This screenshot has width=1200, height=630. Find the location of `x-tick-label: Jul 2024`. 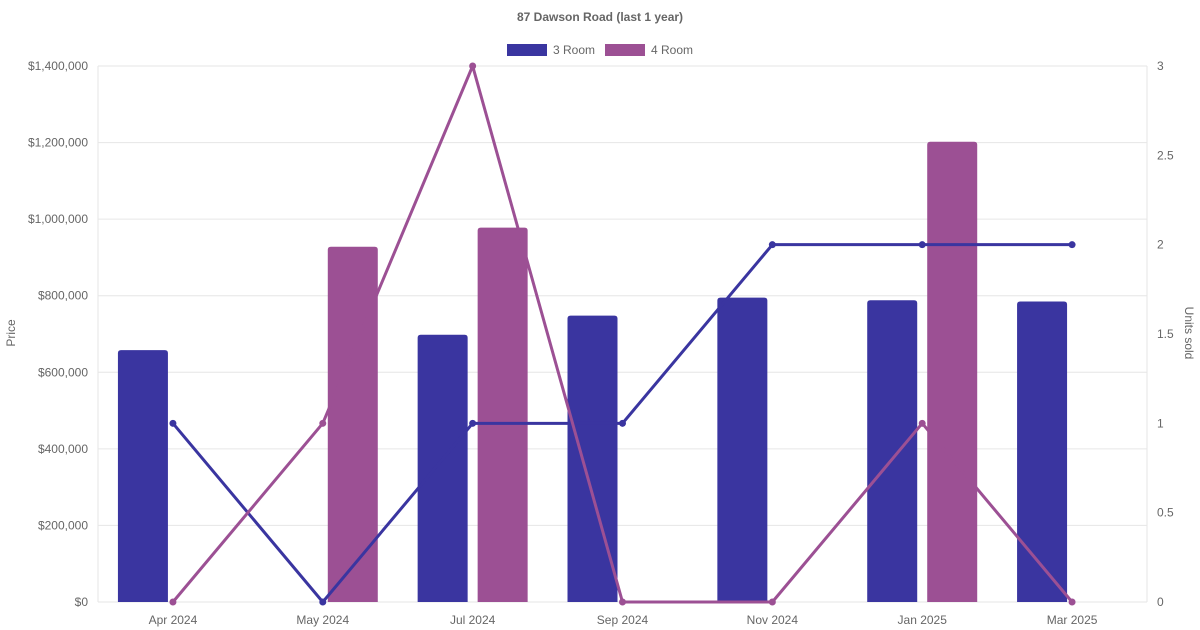

x-tick-label: Jul 2024 is located at coordinates (473, 620).